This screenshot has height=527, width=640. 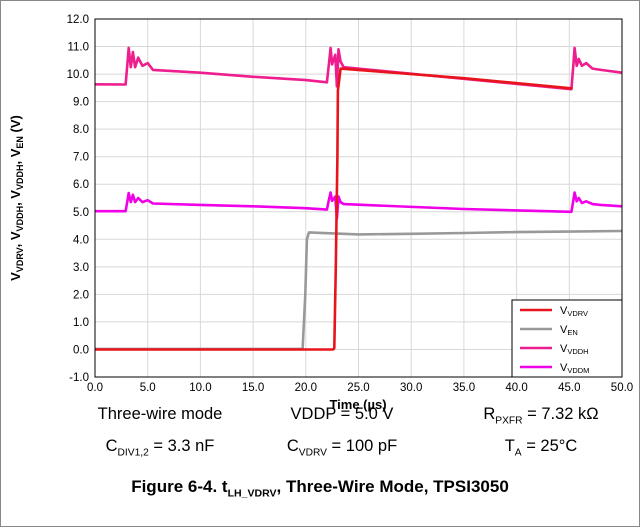 I want to click on cdiv-symbol: C, so click(x=111, y=446).